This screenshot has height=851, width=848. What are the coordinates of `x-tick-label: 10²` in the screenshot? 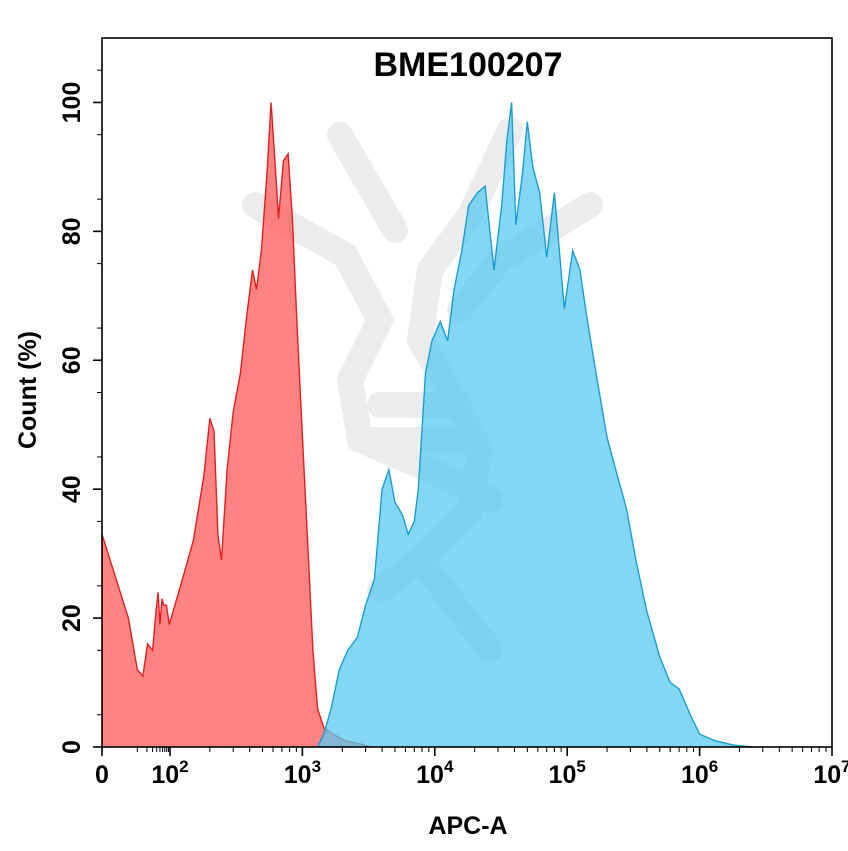 It's located at (169, 773).